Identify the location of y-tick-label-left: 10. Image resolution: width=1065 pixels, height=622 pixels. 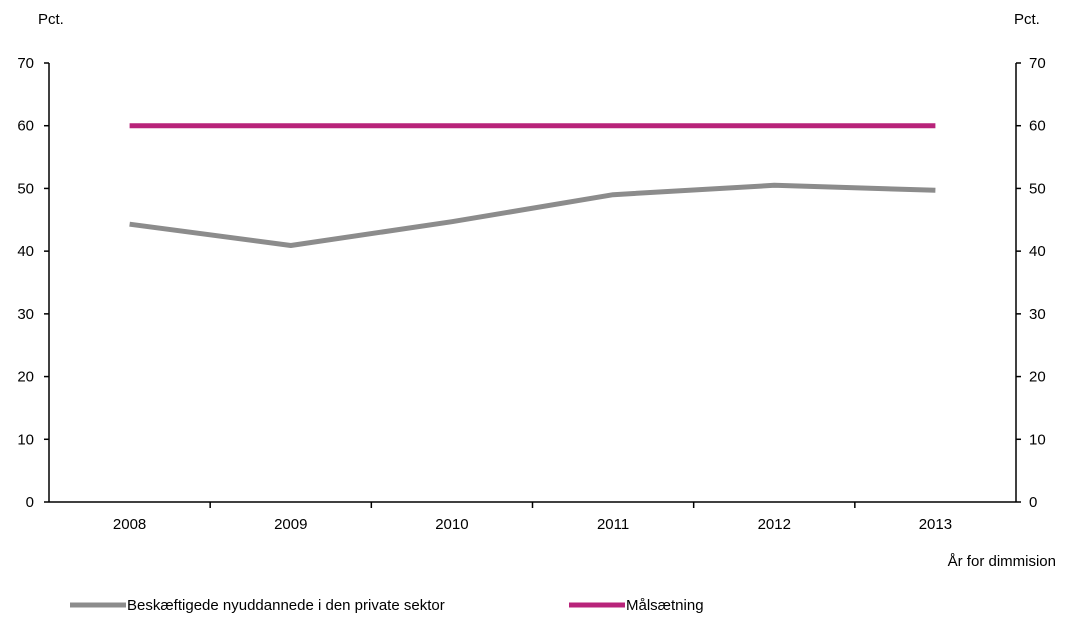
(25, 439).